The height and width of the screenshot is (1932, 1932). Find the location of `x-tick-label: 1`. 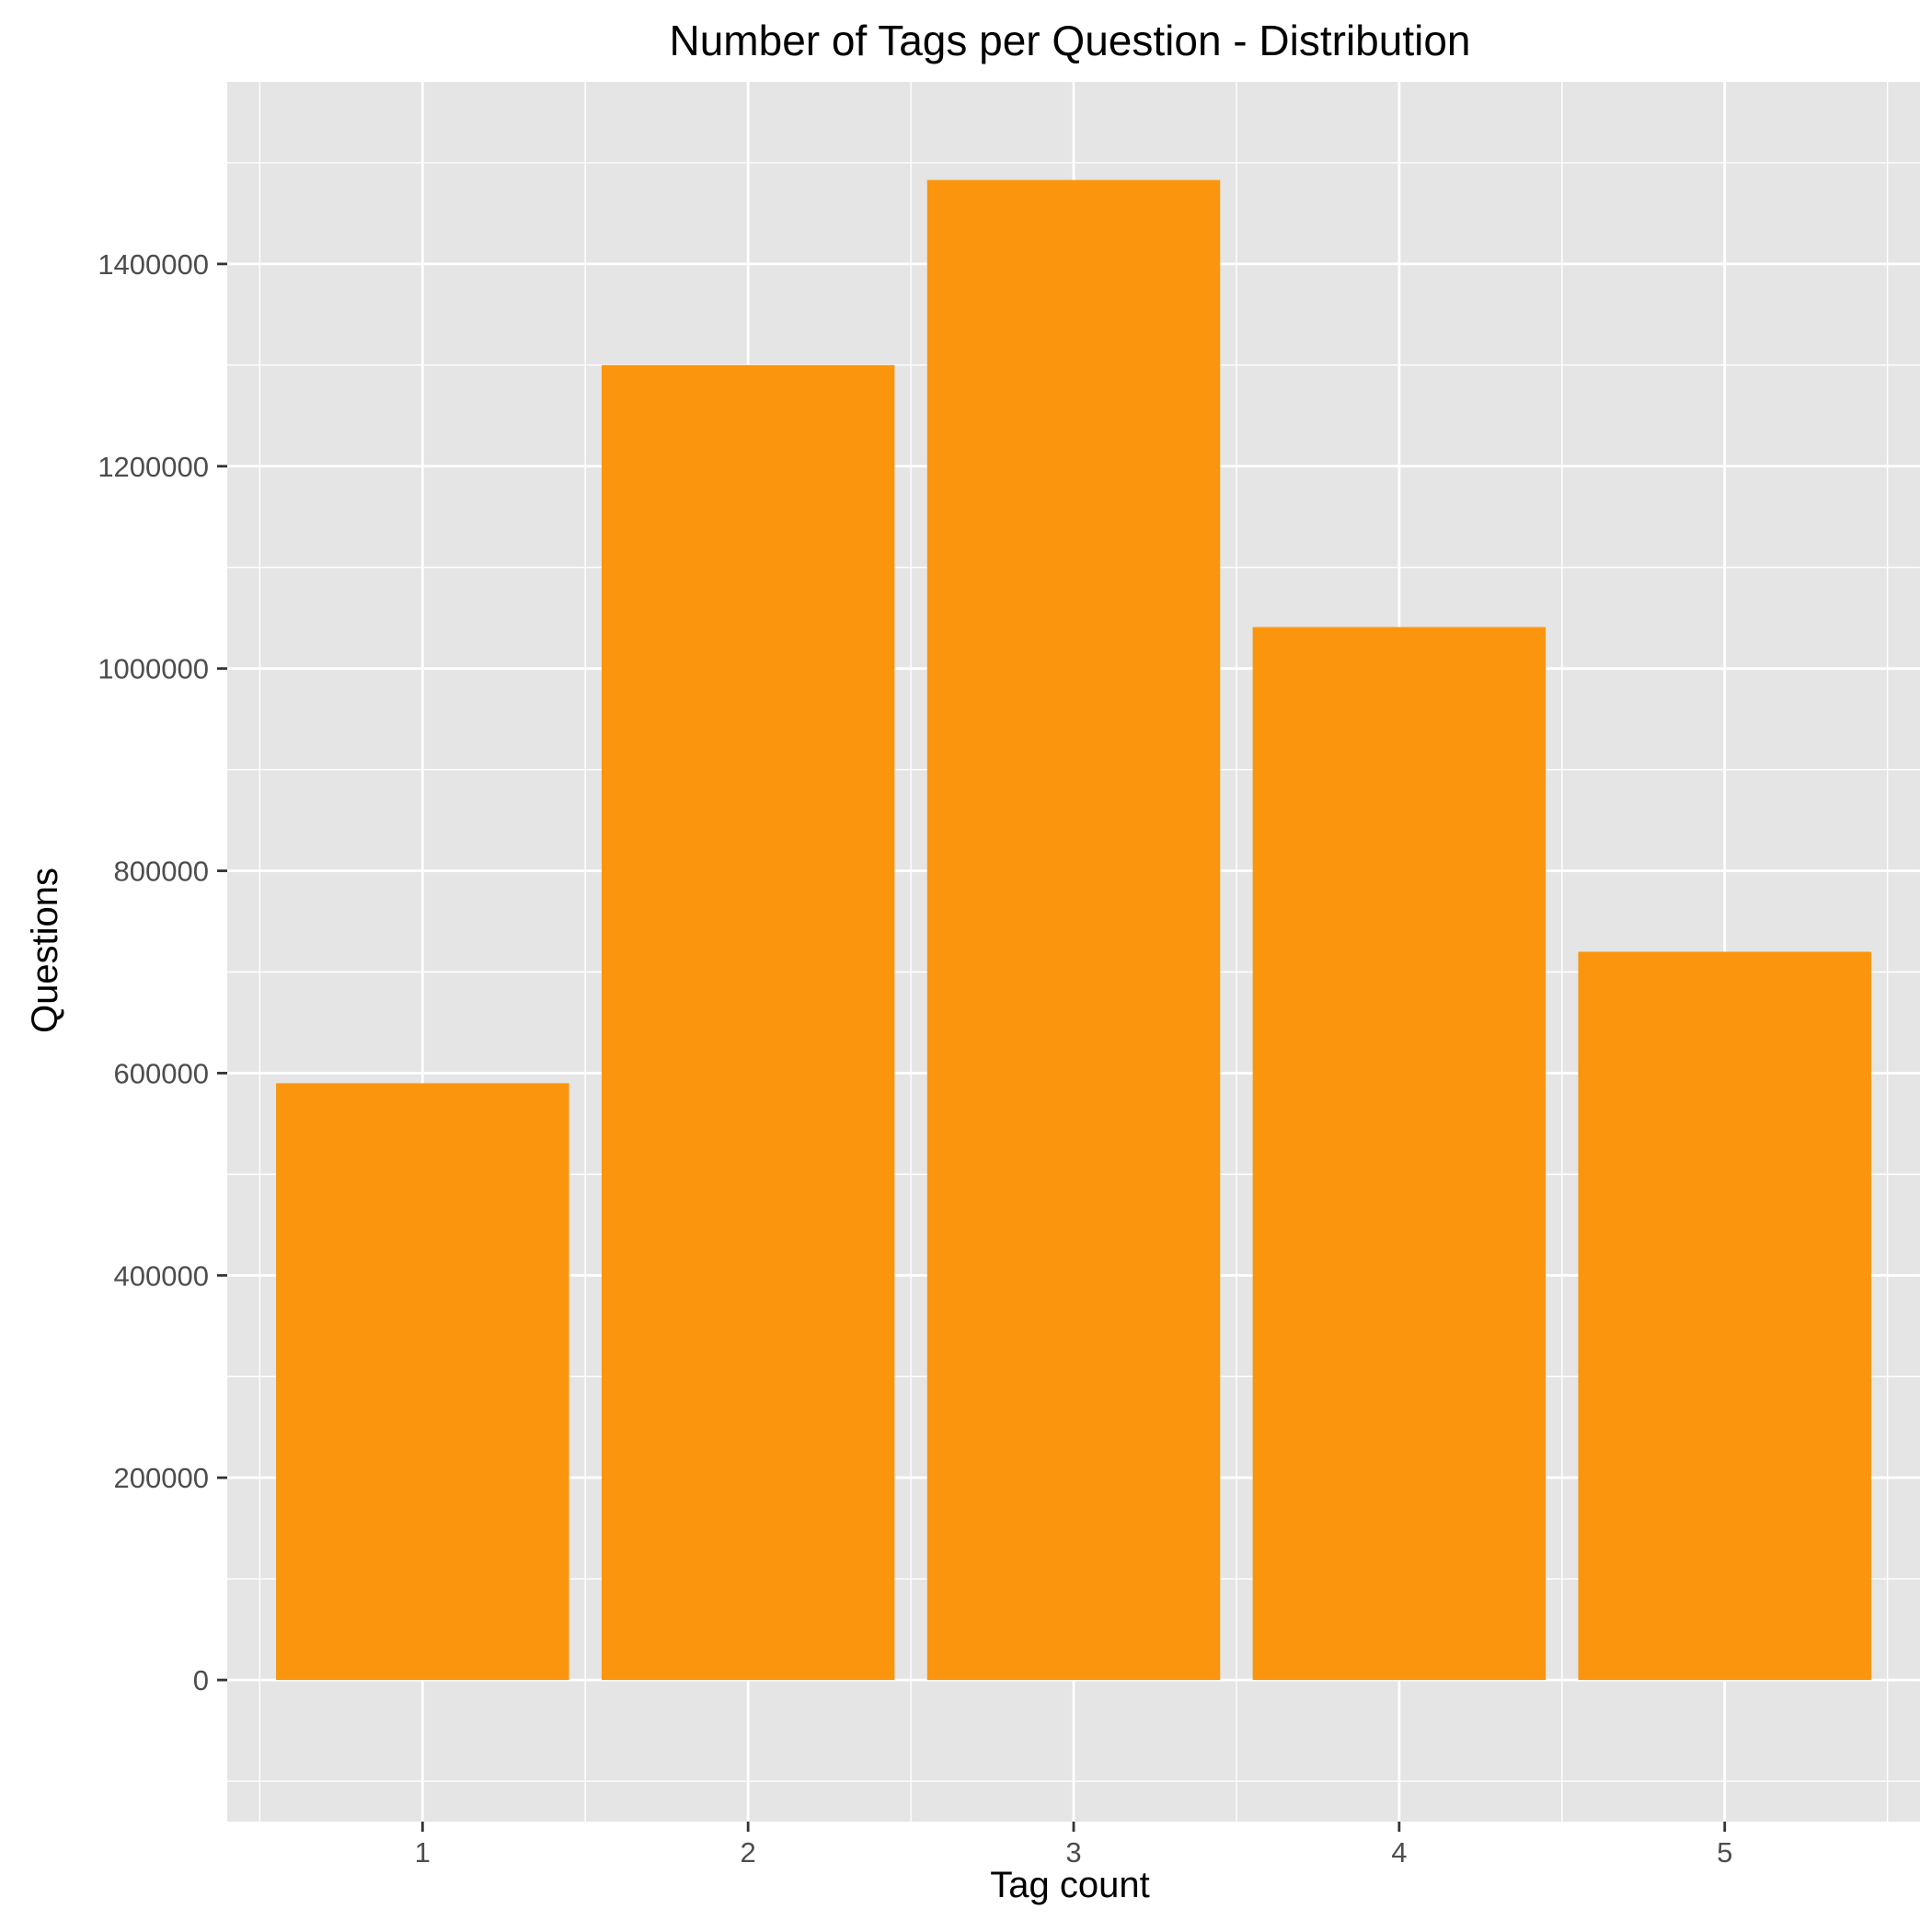

x-tick-label: 1 is located at coordinates (423, 1852).